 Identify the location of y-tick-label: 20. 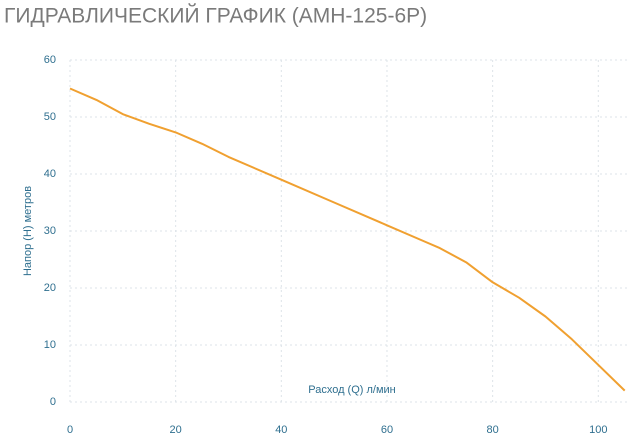
(50, 288).